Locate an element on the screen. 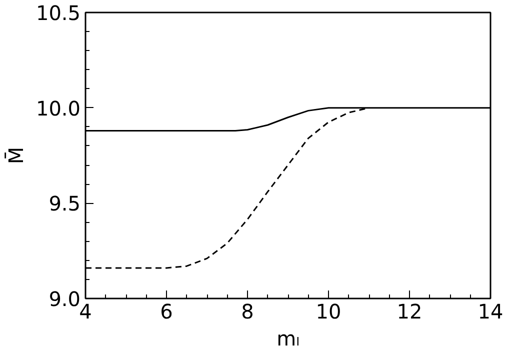  x-axis-title: mₗ is located at coordinates (288, 338).